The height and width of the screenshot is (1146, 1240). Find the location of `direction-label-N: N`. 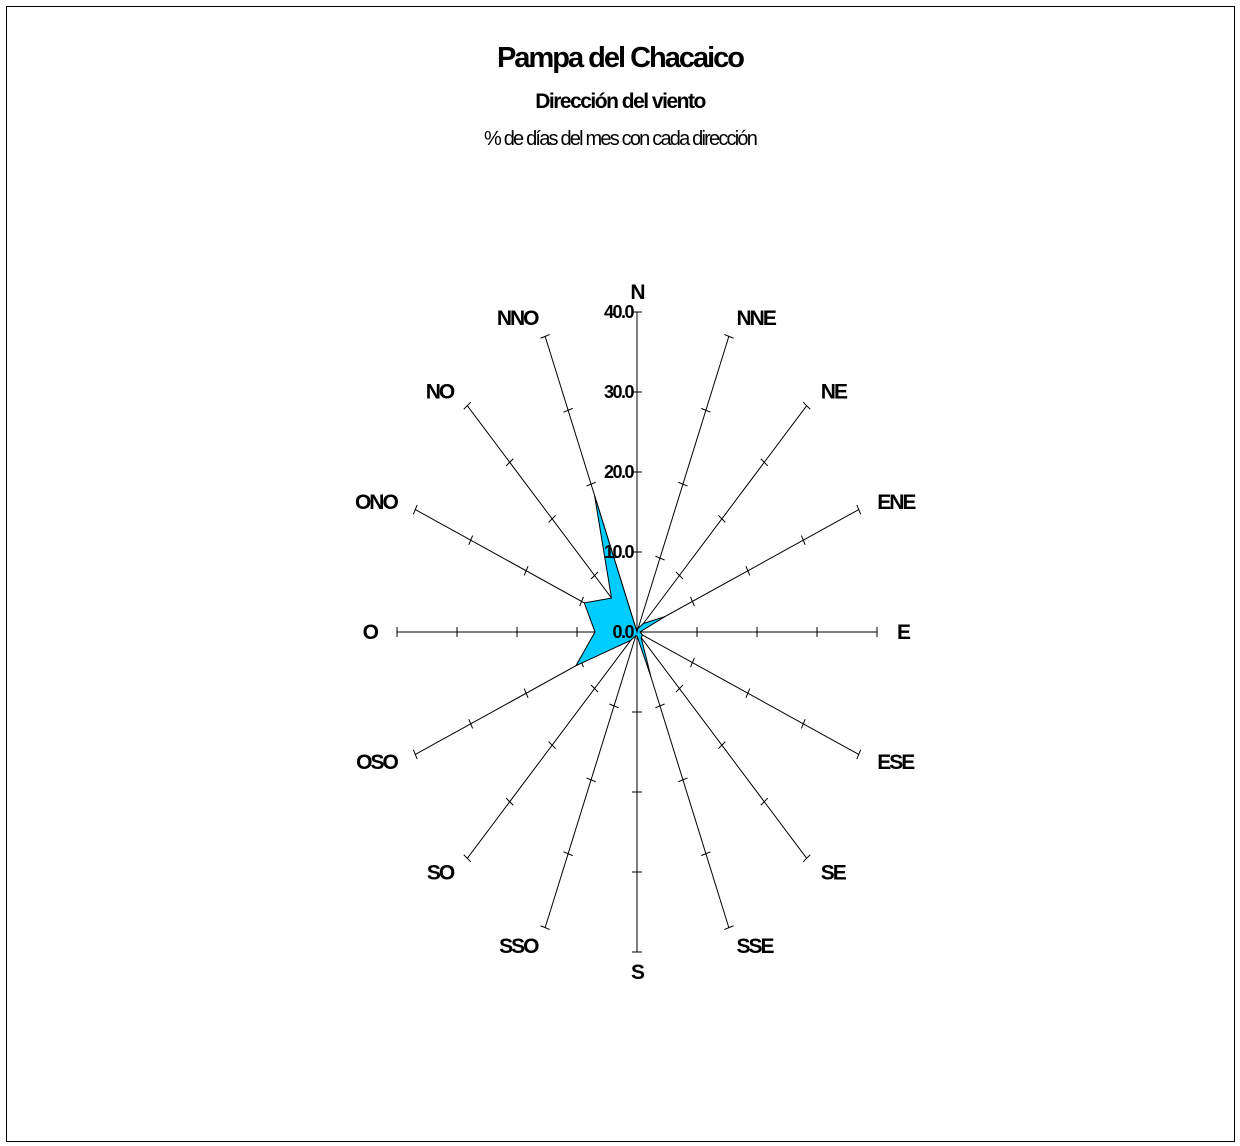

direction-label-N: N is located at coordinates (637, 292).